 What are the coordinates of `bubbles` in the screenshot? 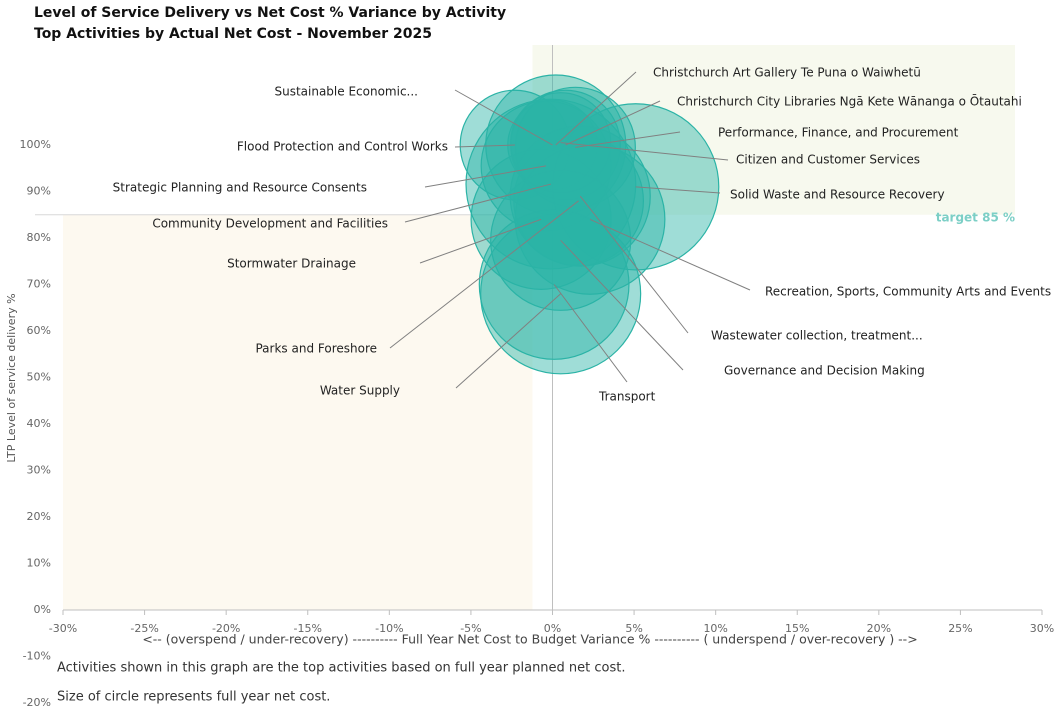 It's located at (589, 224).